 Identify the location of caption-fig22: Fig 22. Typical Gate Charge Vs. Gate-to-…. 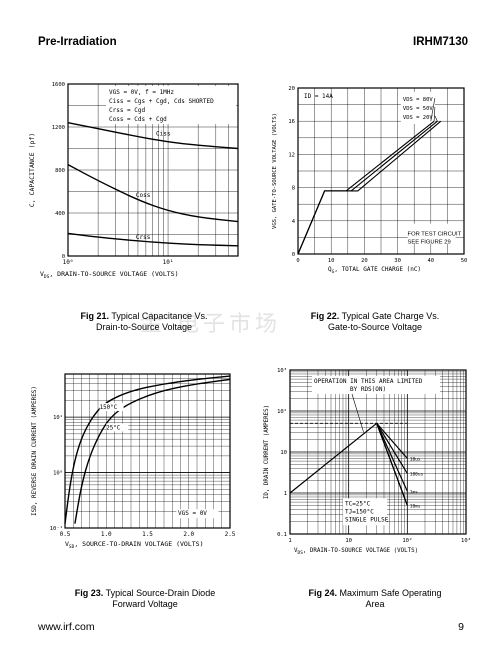
(375, 322).